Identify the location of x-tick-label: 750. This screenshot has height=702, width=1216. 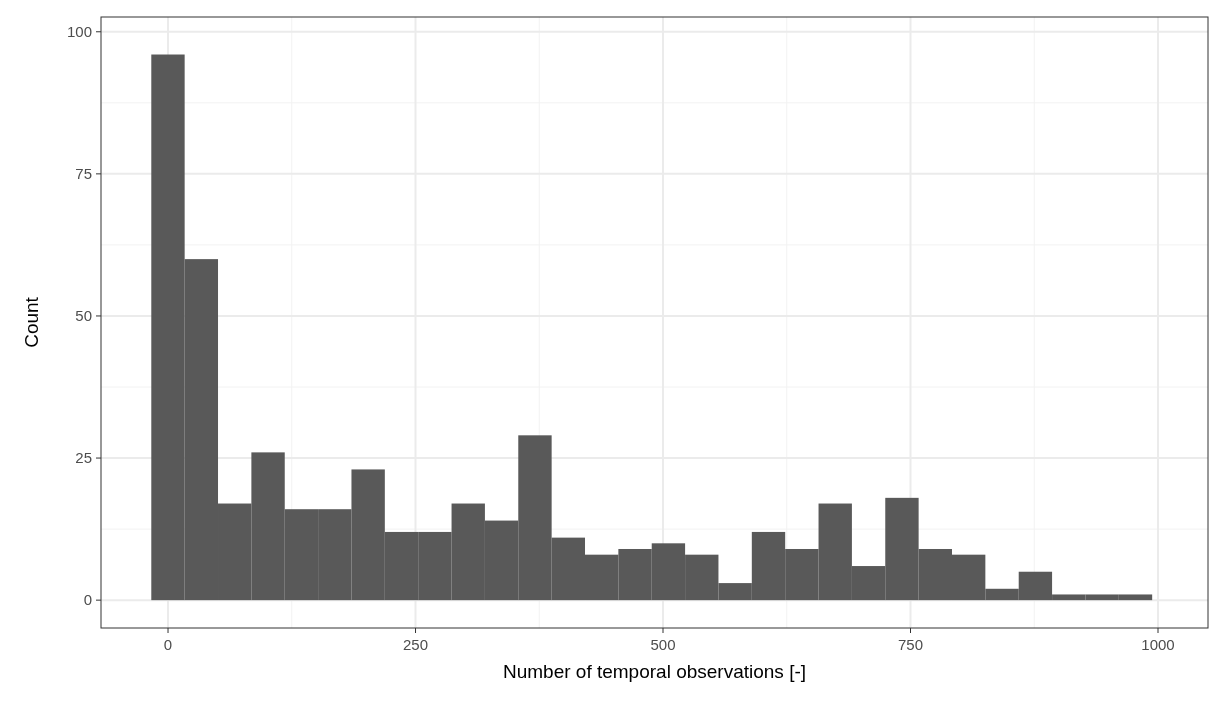
(910, 644).